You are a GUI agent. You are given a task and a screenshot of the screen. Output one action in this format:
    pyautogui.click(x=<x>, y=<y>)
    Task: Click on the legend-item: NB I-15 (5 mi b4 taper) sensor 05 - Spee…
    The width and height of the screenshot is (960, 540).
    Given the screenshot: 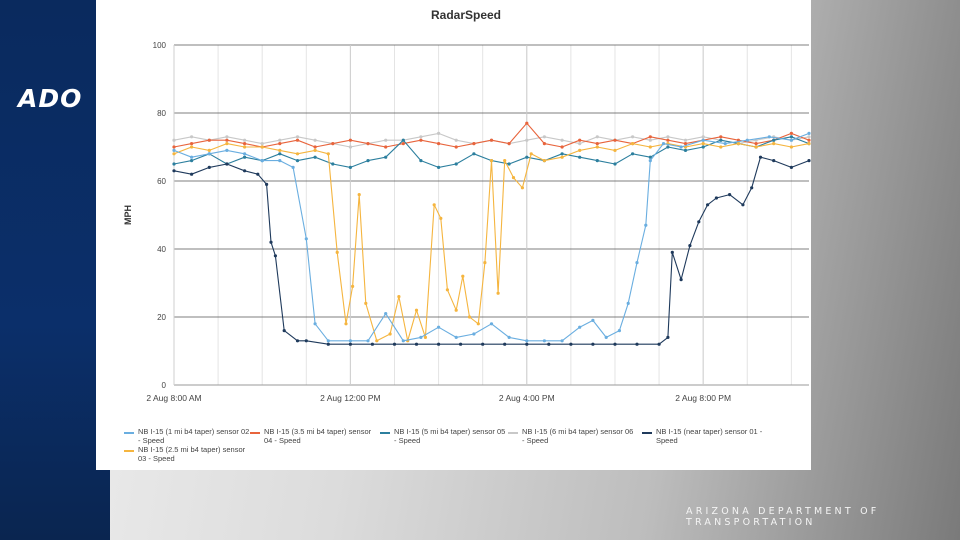 What is the action you would take?
    pyautogui.click(x=444, y=436)
    